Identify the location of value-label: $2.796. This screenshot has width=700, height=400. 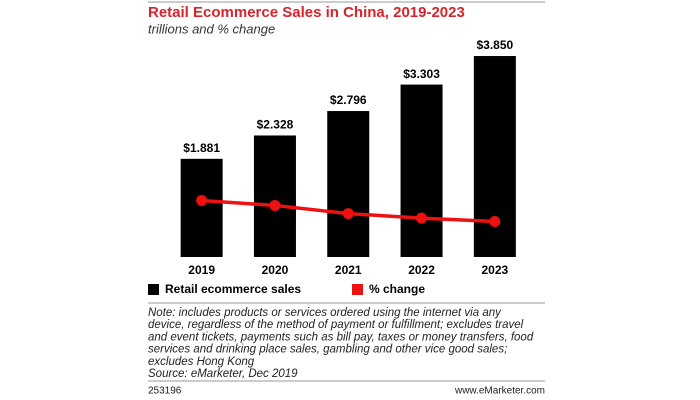
(348, 100).